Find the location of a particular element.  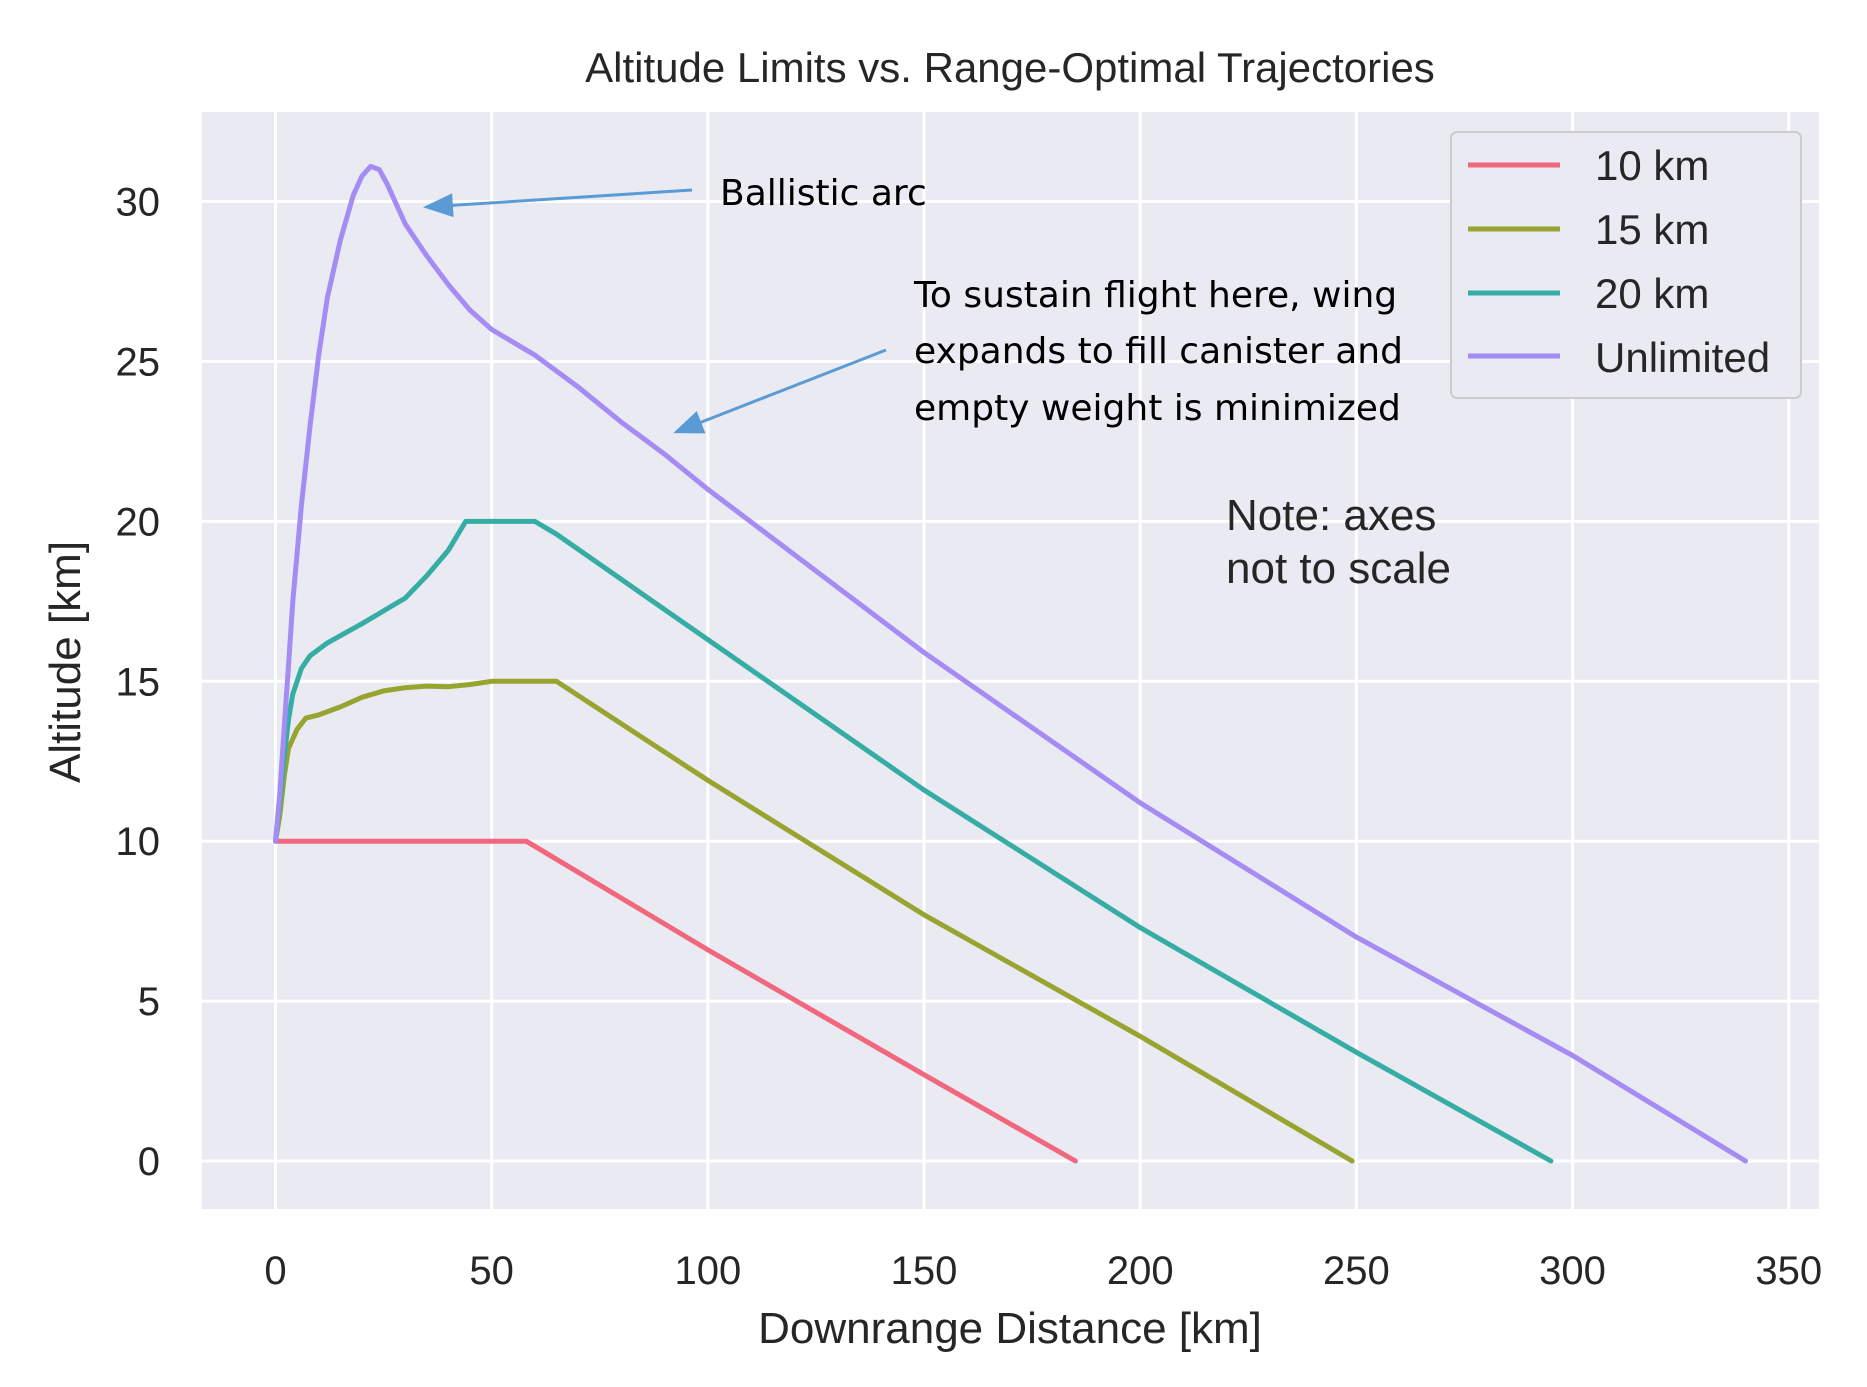

y-tick-label: 20 is located at coordinates (138, 522).